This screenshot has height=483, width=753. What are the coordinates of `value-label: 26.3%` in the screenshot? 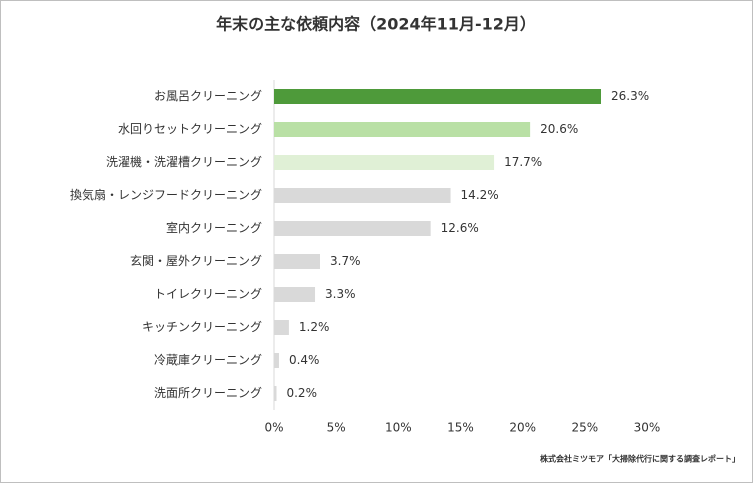 It's located at (630, 96).